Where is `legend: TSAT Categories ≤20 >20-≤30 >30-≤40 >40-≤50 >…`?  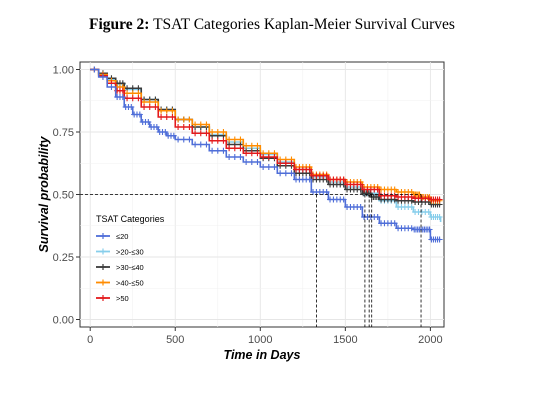
legend: TSAT Categories ≤20 >20-≤30 >30-≤40 >40-≤50 >… is located at coordinates (130, 258).